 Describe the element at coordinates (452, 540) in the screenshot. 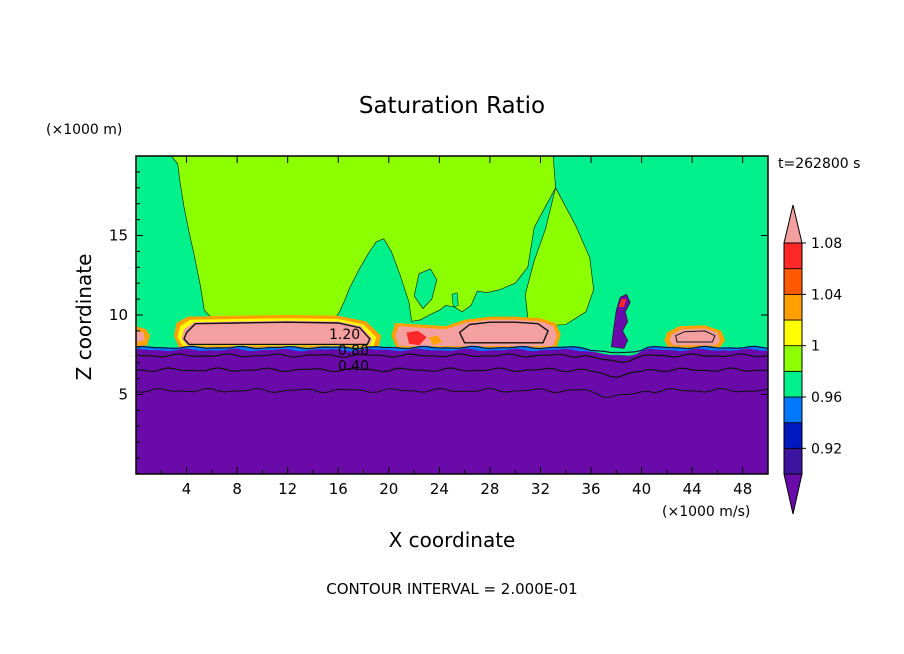

I see `x-axis-label: X coordinate` at that location.